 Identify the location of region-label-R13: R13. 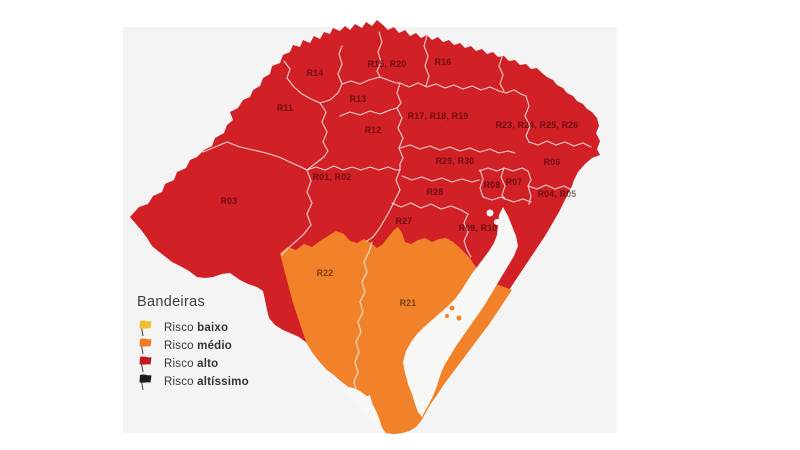
(358, 99).